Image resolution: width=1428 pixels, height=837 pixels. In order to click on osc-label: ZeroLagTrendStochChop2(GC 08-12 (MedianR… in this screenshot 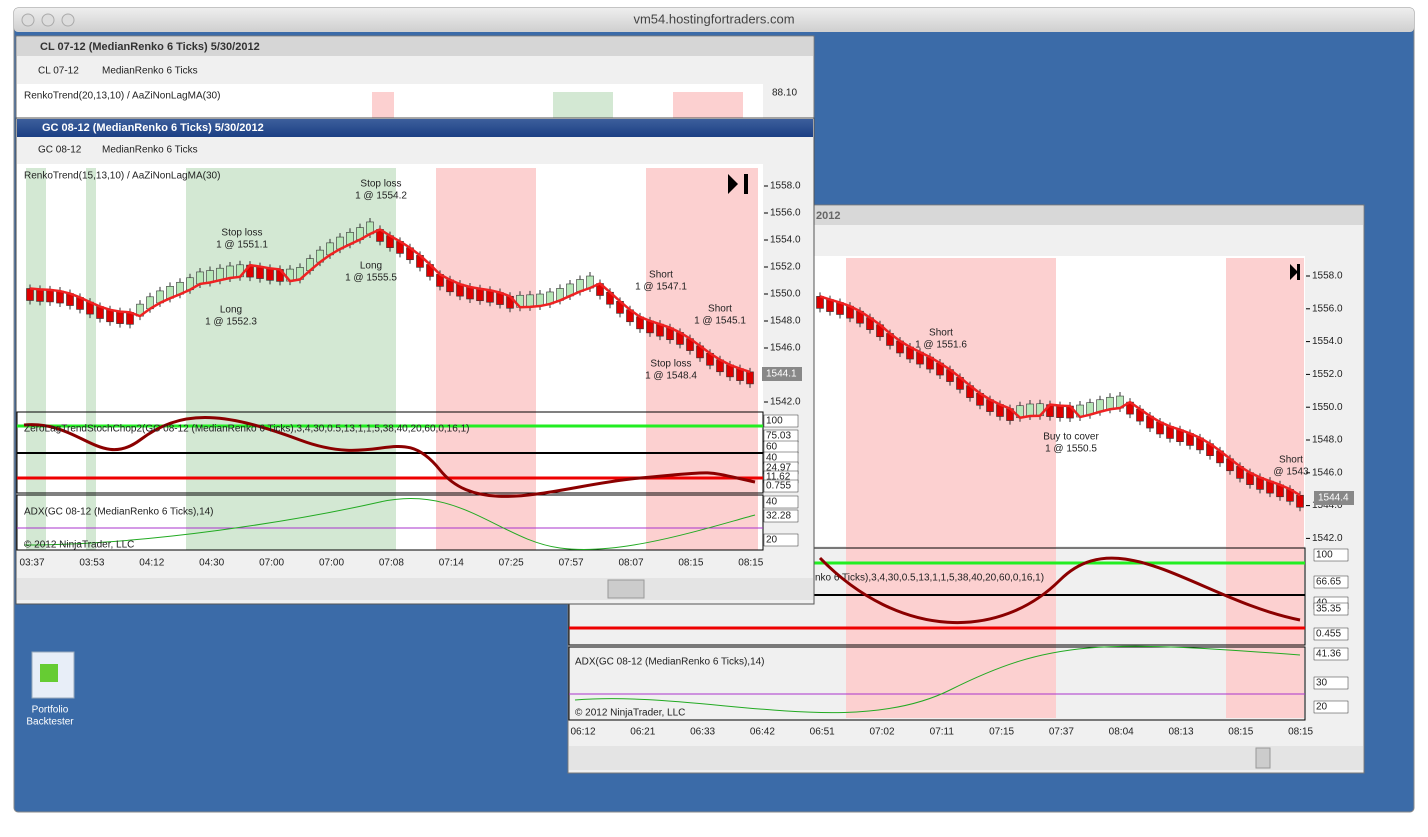, I will do `click(246, 429)`.